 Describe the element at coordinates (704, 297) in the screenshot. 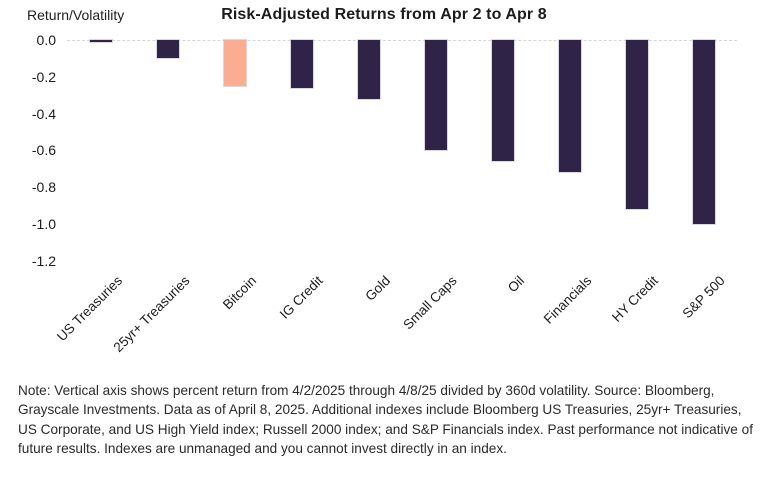

I see `x-tick-label-s-p-500: S&P 500` at that location.